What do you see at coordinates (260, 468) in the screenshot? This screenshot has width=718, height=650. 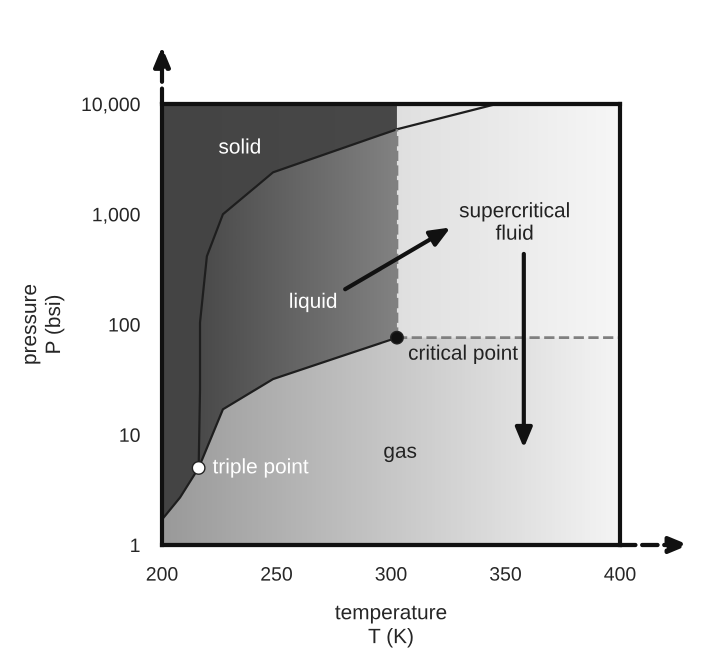 I see `annotation: triple point` at bounding box center [260, 468].